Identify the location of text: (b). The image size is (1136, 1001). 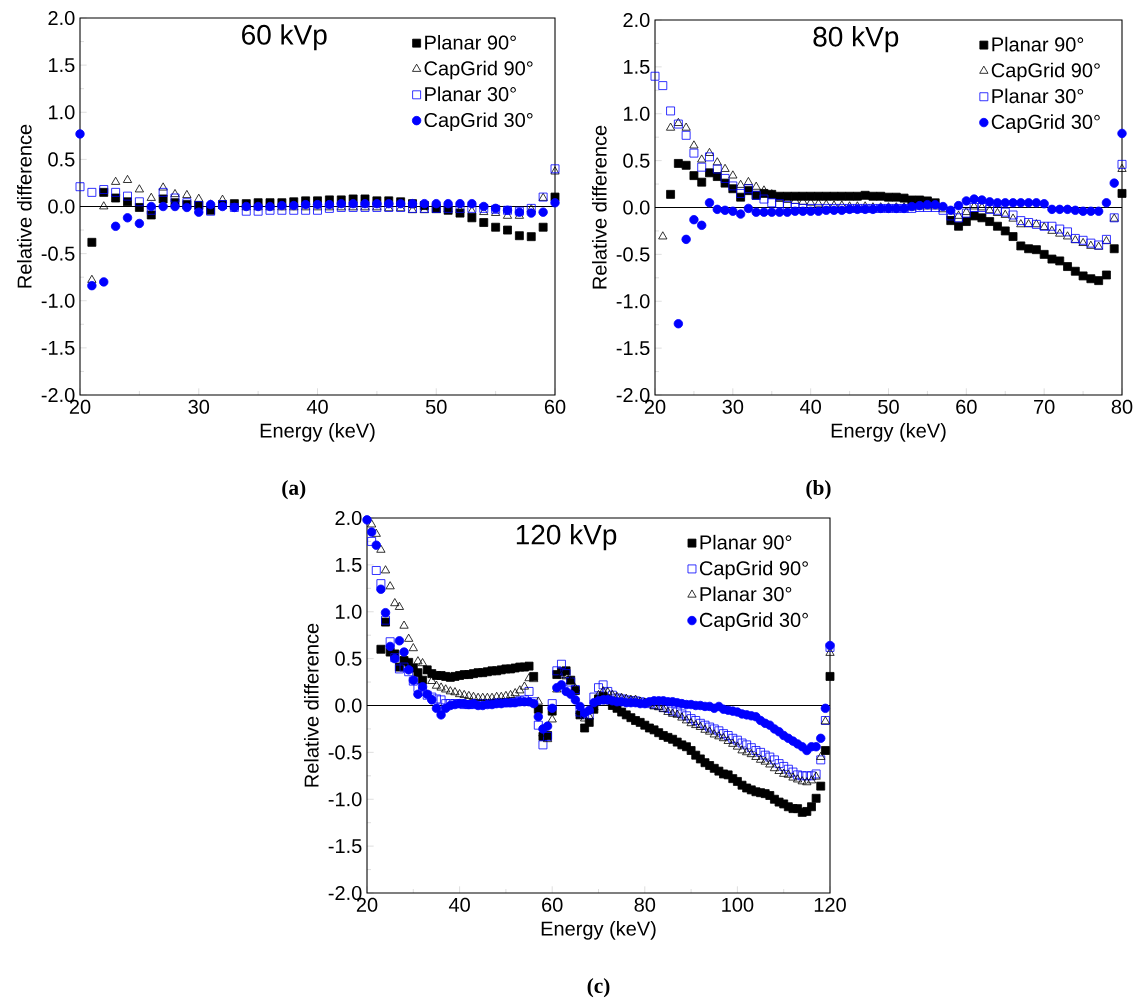
(818, 489).